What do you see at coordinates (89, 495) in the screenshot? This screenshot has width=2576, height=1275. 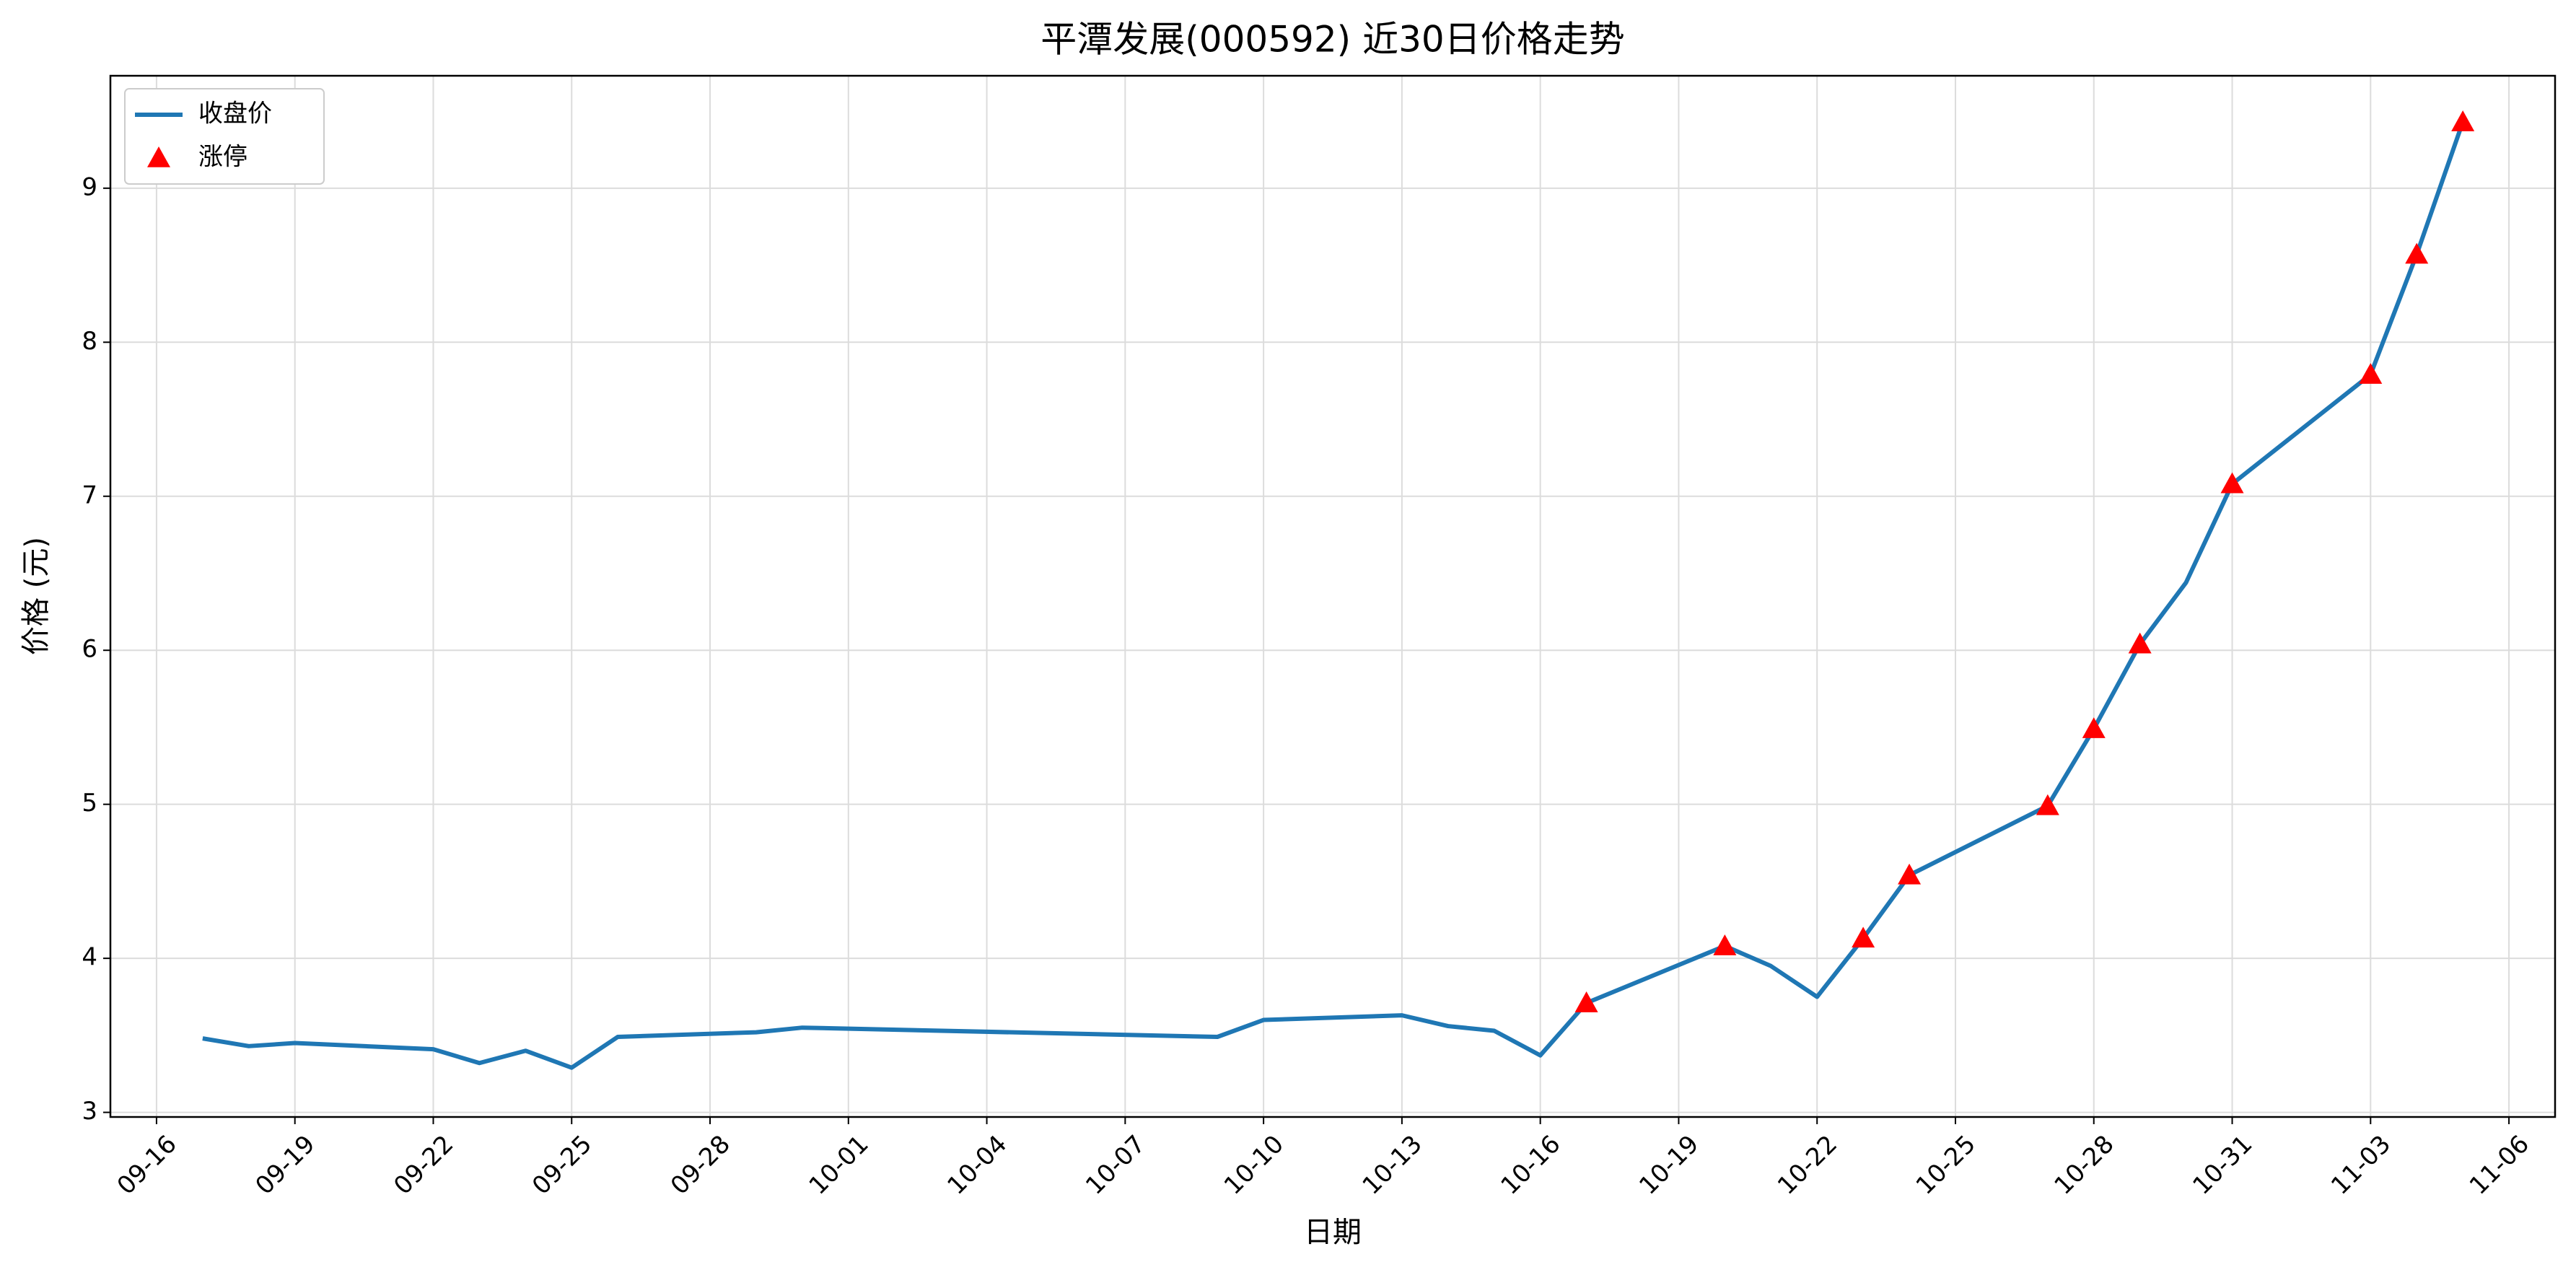 I see `y-tick-label: 7` at bounding box center [89, 495].